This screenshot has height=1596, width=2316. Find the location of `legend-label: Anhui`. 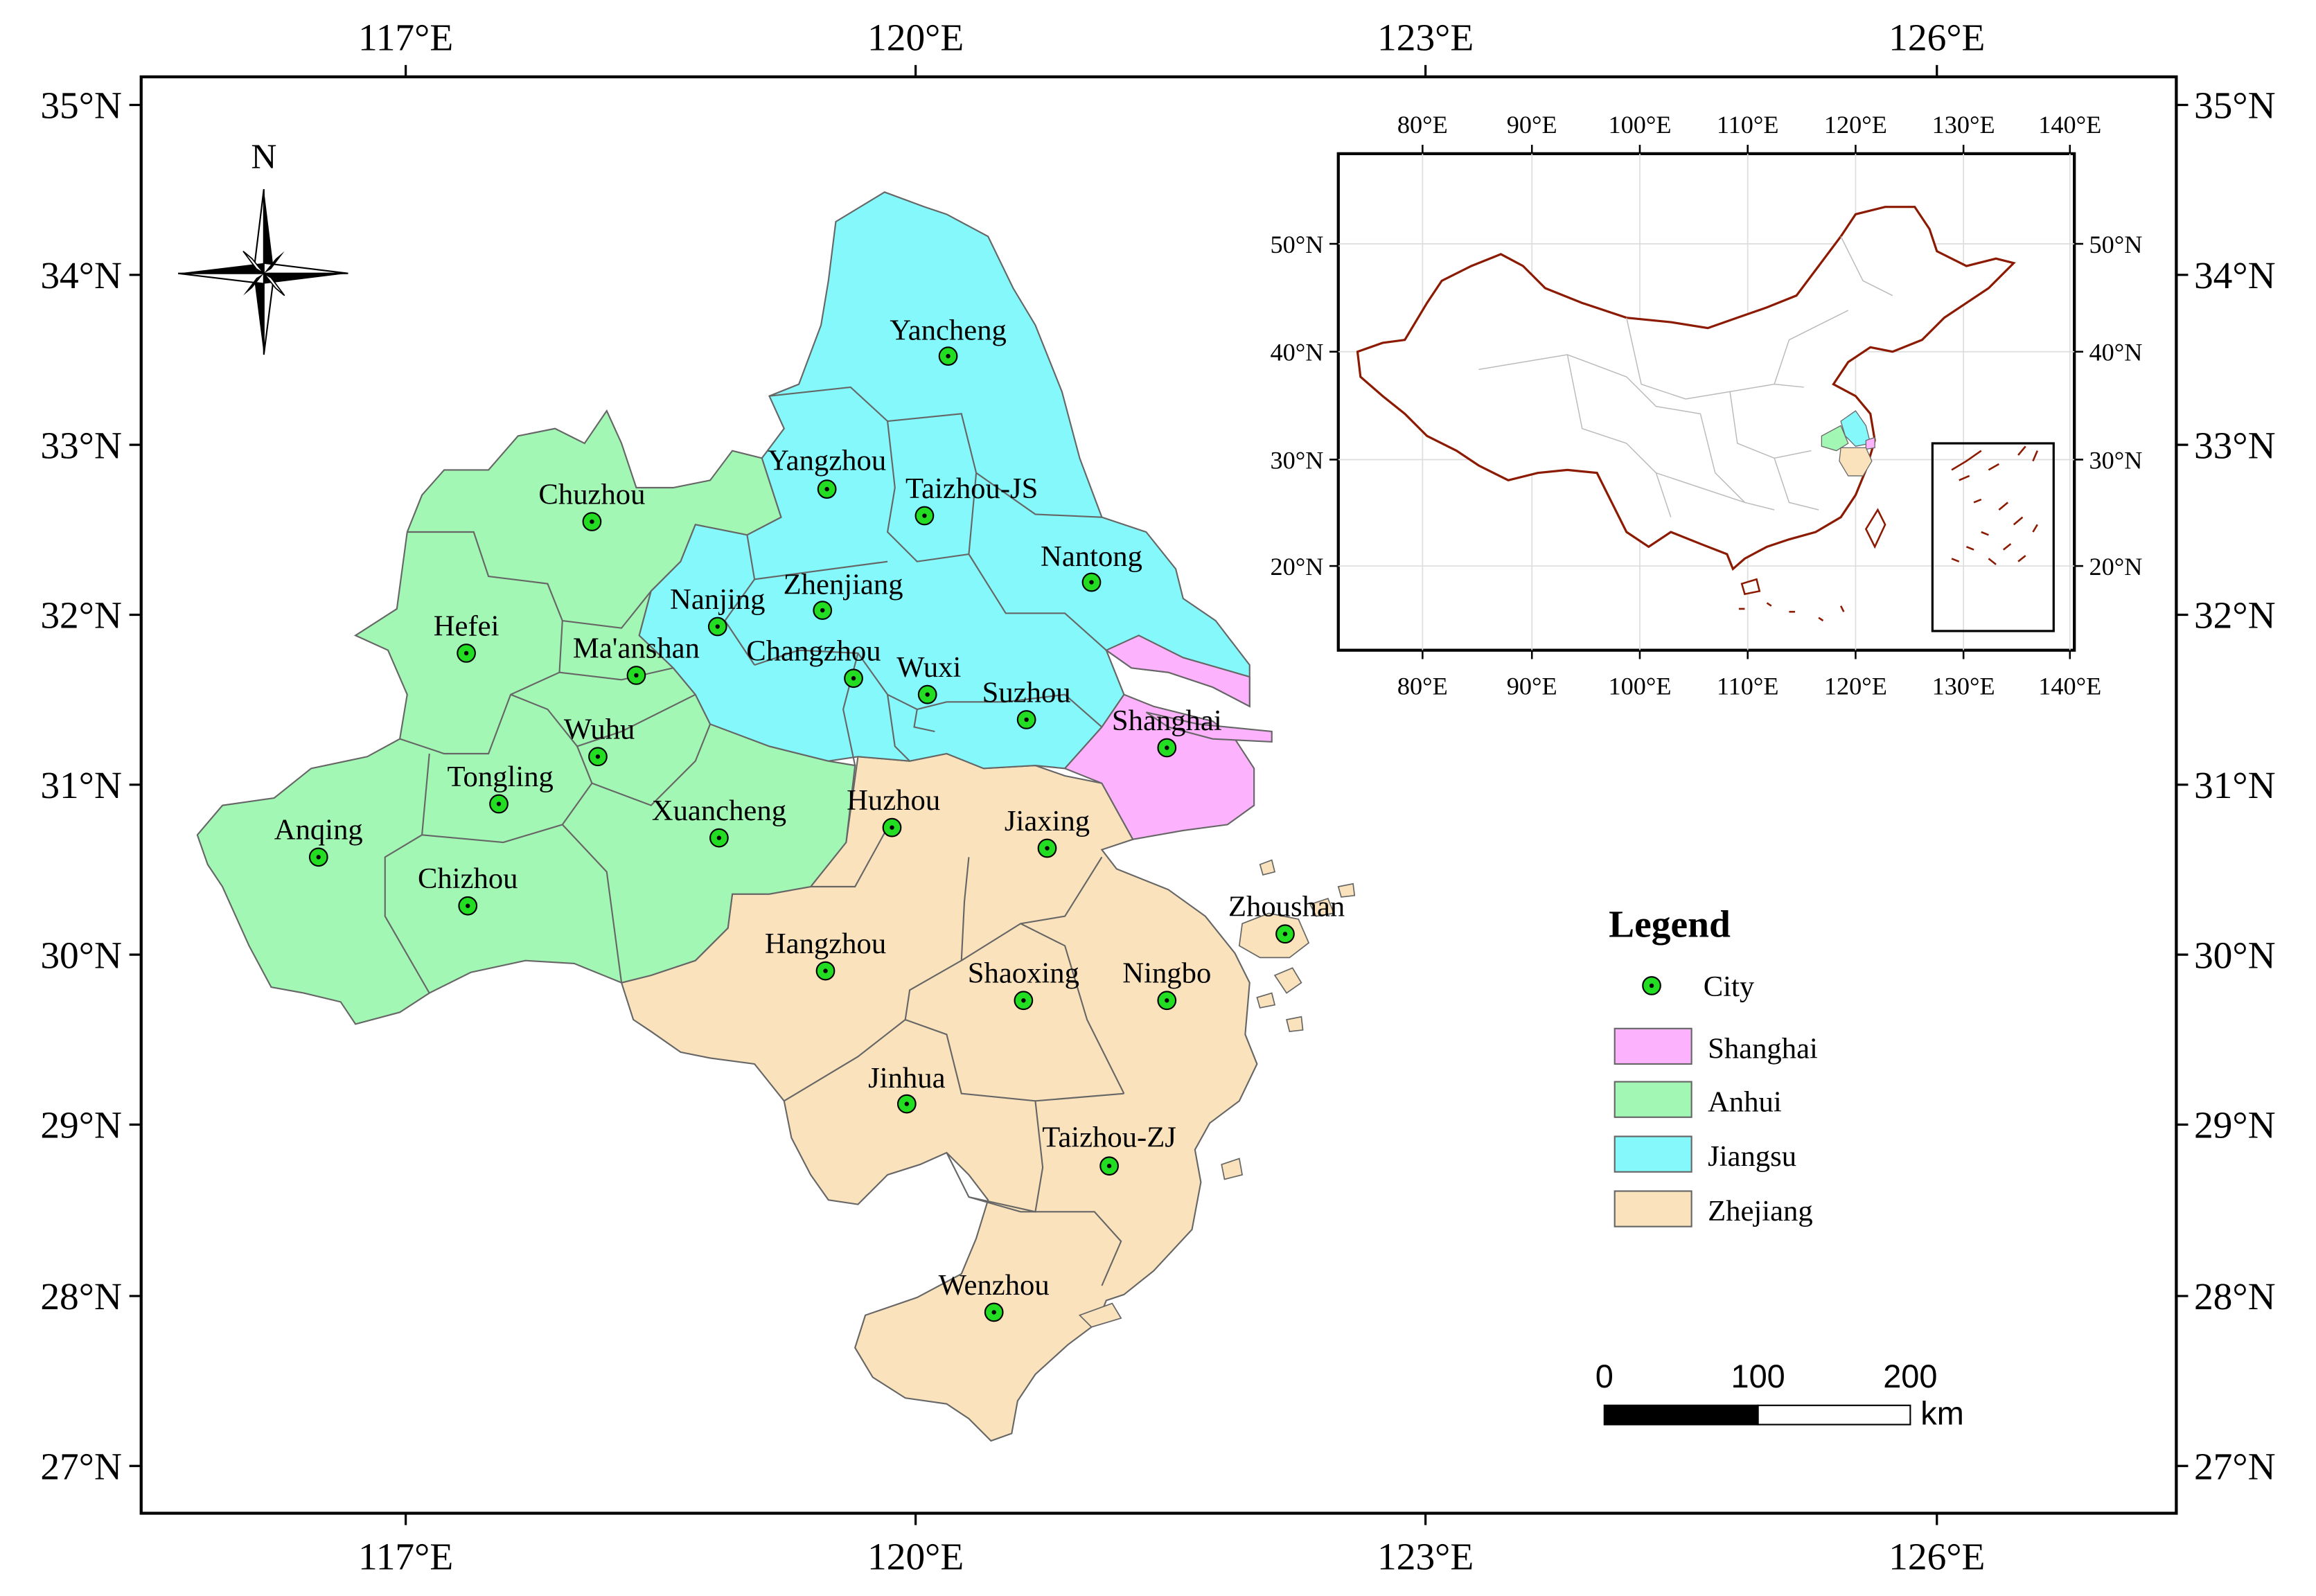

legend-label: Anhui is located at coordinates (1745, 1101).